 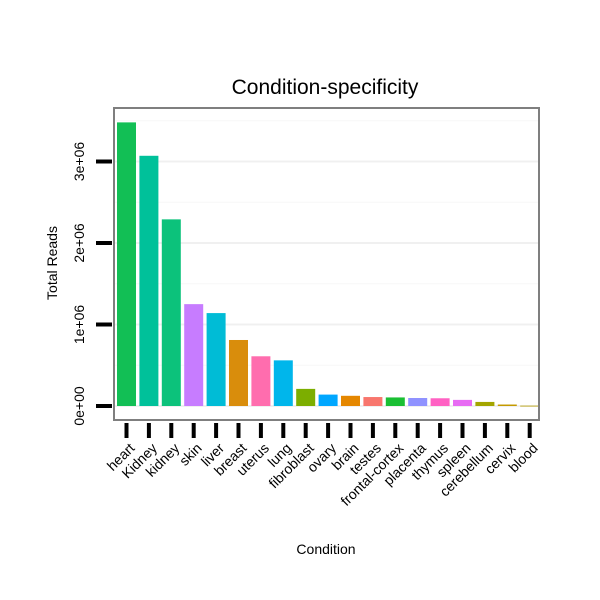 I want to click on bar-frontal-cortex, so click(x=395, y=401).